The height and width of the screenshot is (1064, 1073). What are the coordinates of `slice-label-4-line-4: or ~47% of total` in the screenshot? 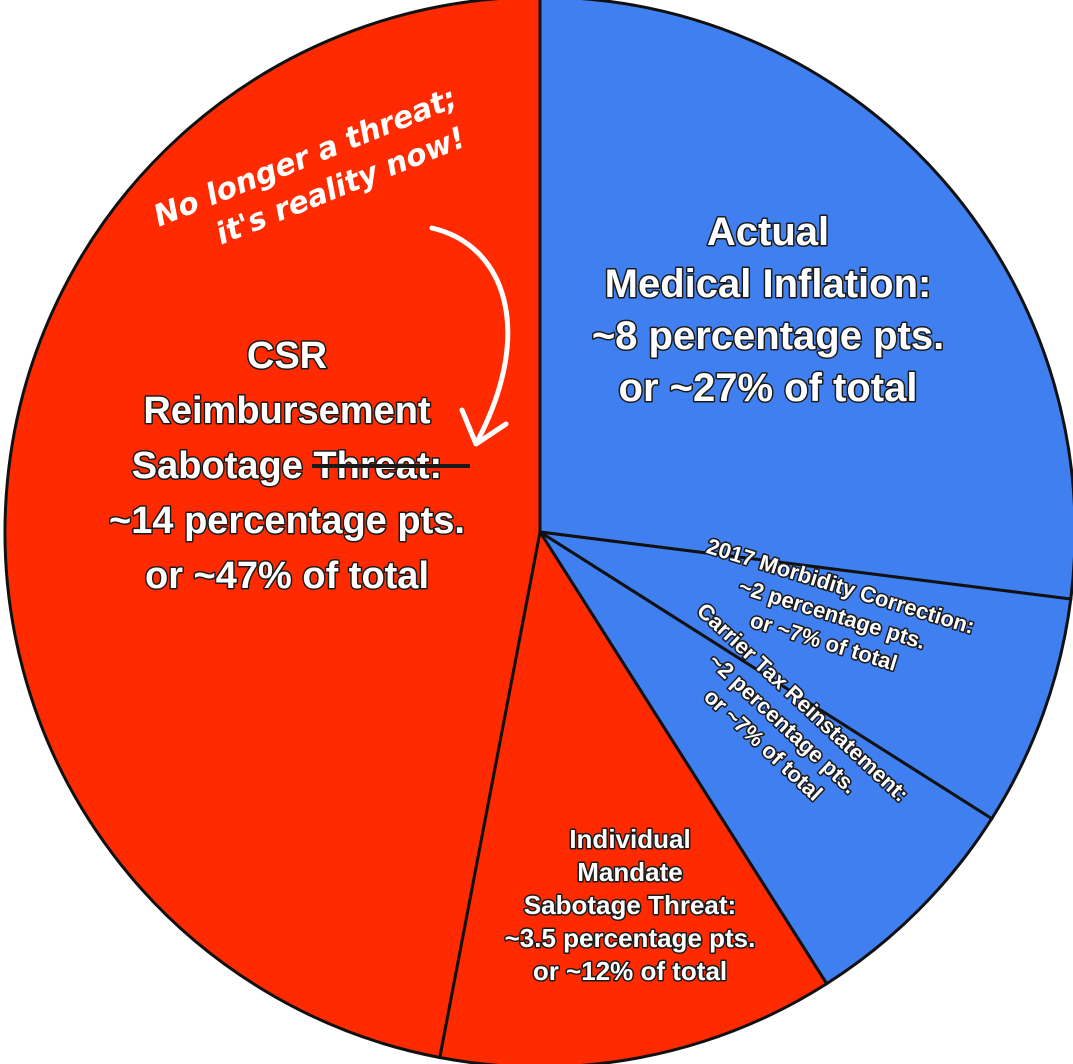 It's located at (287, 576).